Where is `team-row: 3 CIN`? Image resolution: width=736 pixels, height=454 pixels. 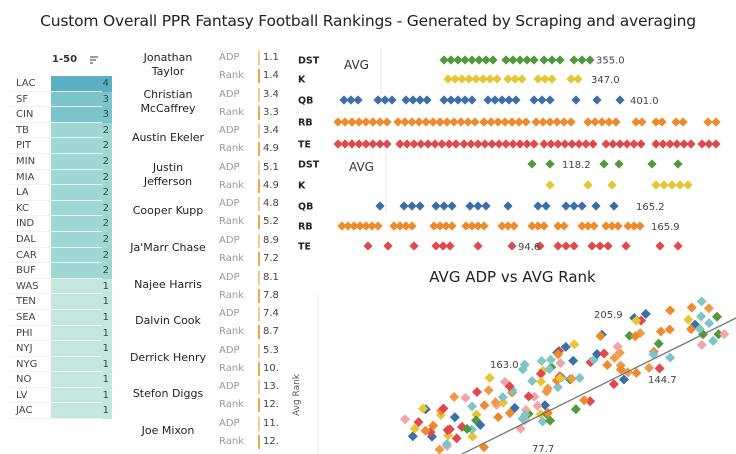 team-row: 3 CIN is located at coordinates (61, 115).